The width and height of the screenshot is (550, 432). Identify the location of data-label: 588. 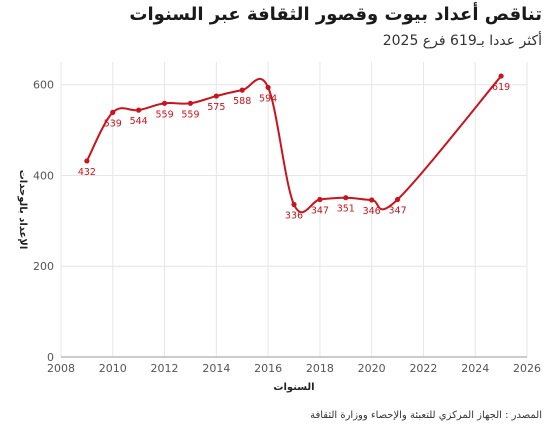
(242, 101).